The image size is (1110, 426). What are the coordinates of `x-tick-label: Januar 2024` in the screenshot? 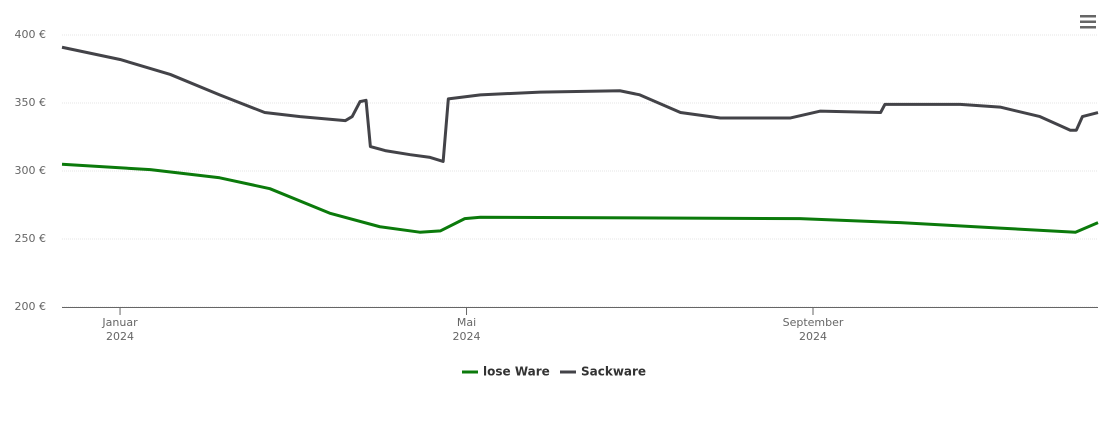 It's located at (119, 329).